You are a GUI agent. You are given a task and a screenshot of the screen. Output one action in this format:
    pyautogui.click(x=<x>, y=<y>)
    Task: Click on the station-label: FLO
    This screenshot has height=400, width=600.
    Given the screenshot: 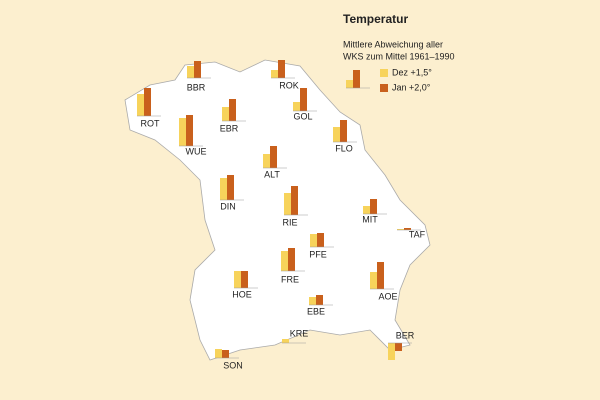 What is the action you would take?
    pyautogui.click(x=344, y=148)
    